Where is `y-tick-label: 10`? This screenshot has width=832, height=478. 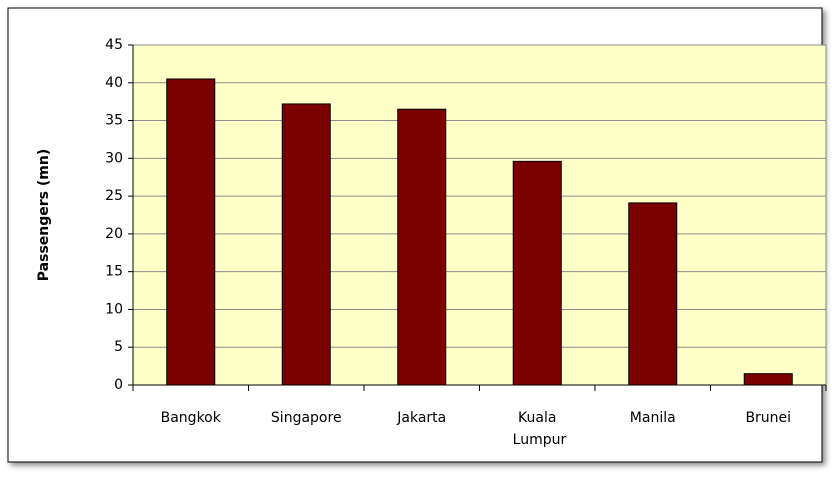
y-tick-label: 10 is located at coordinates (114, 309).